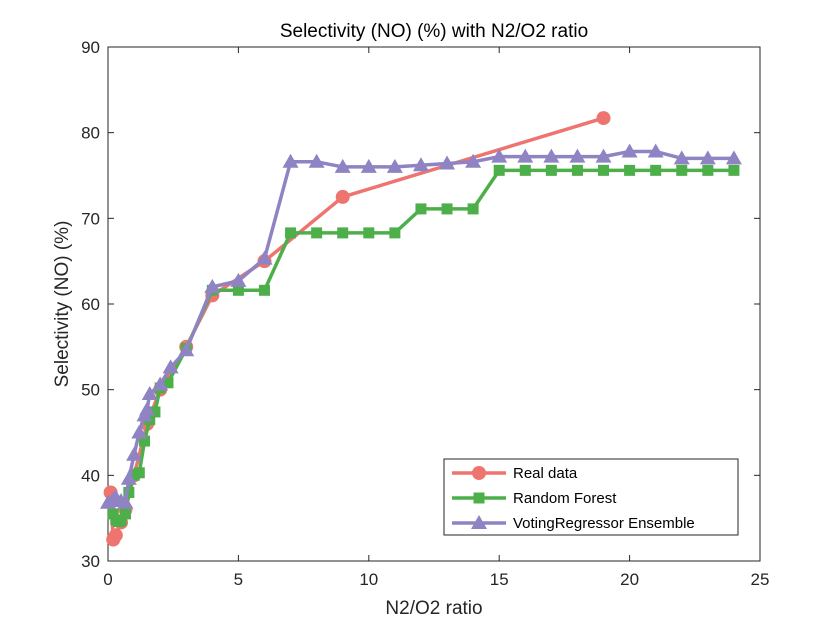  I want to click on x-tick-label: 25, so click(760, 579).